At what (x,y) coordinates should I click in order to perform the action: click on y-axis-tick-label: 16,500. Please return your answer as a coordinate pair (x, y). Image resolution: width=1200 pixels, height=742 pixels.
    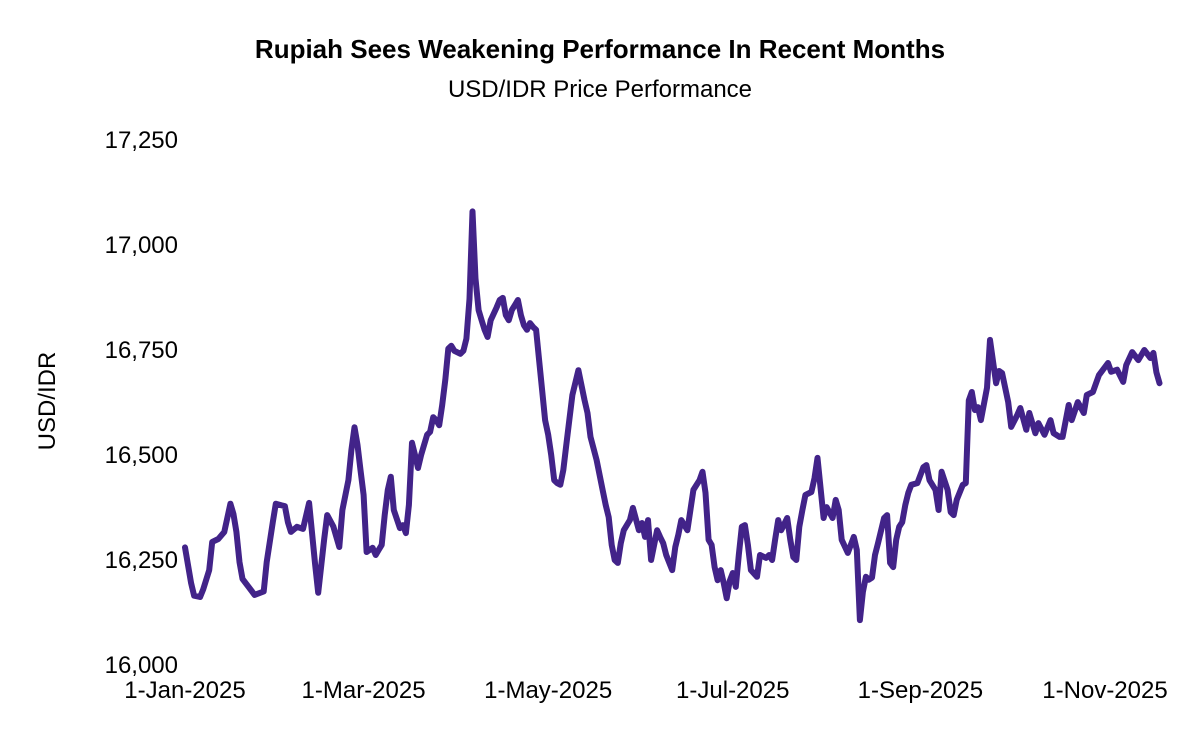
    Looking at the image, I should click on (141, 455).